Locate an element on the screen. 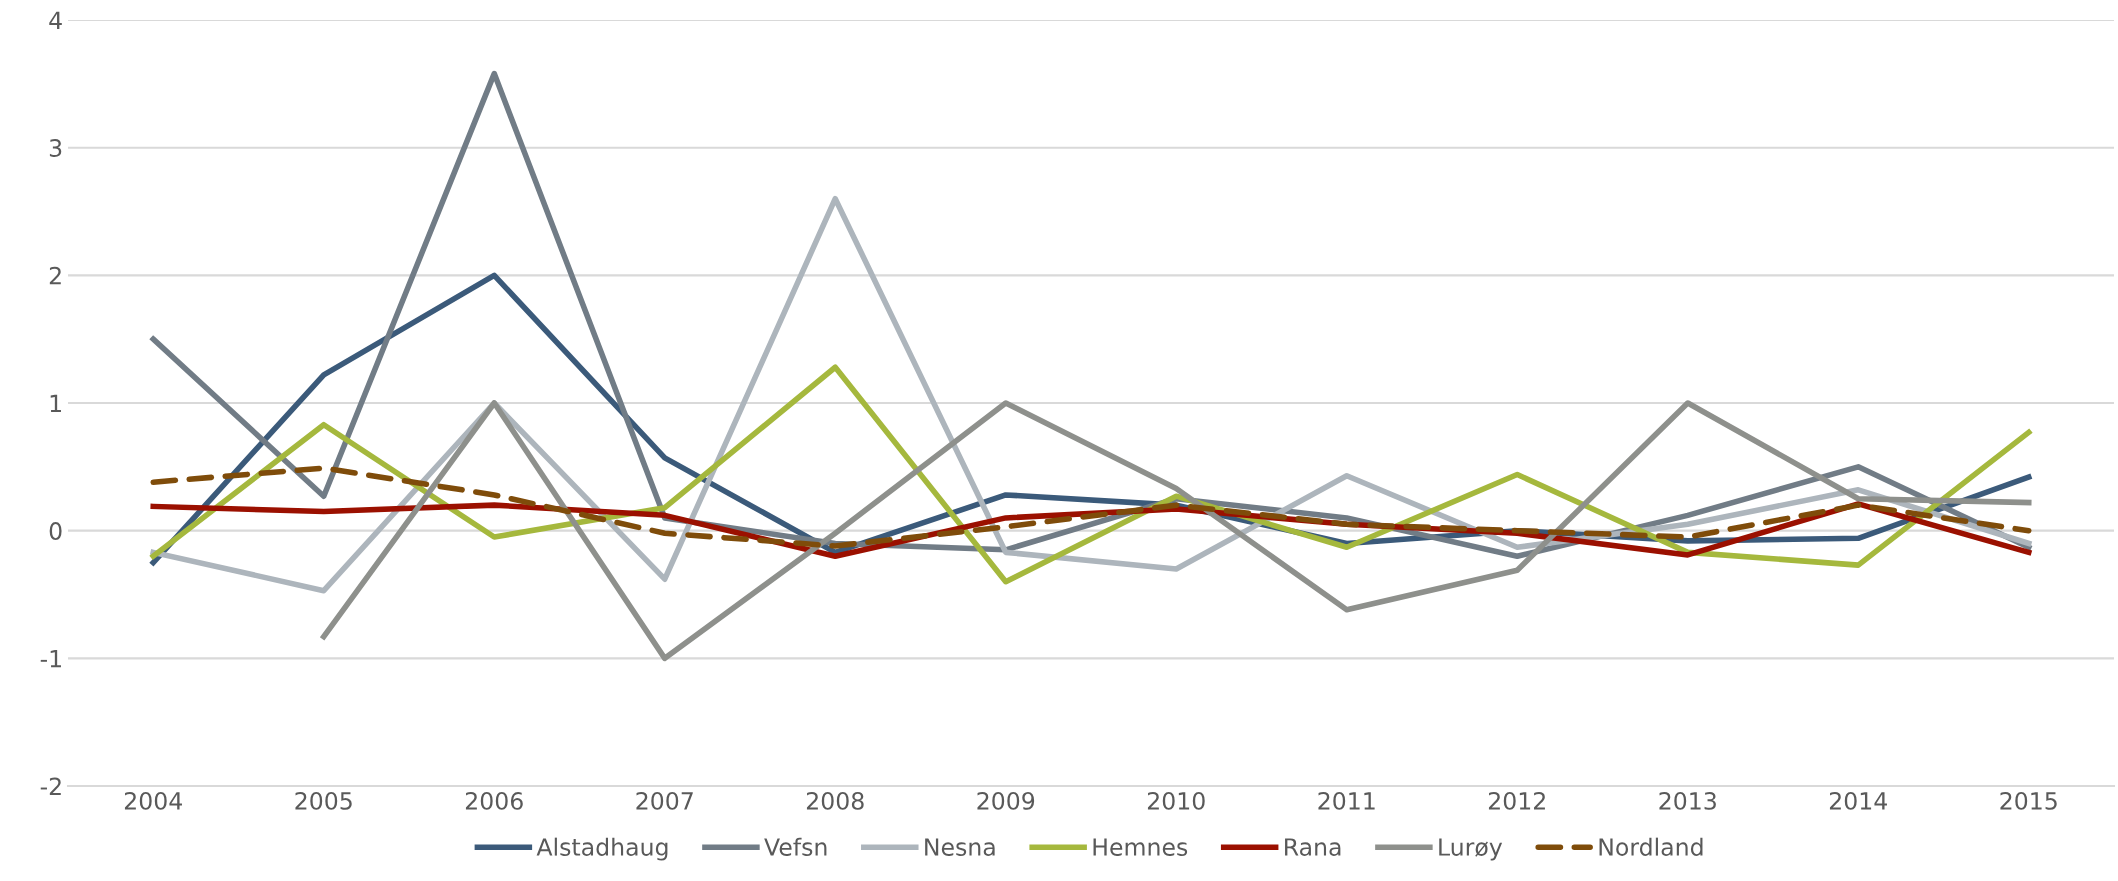  x-tick-label: 2009 is located at coordinates (1006, 800).